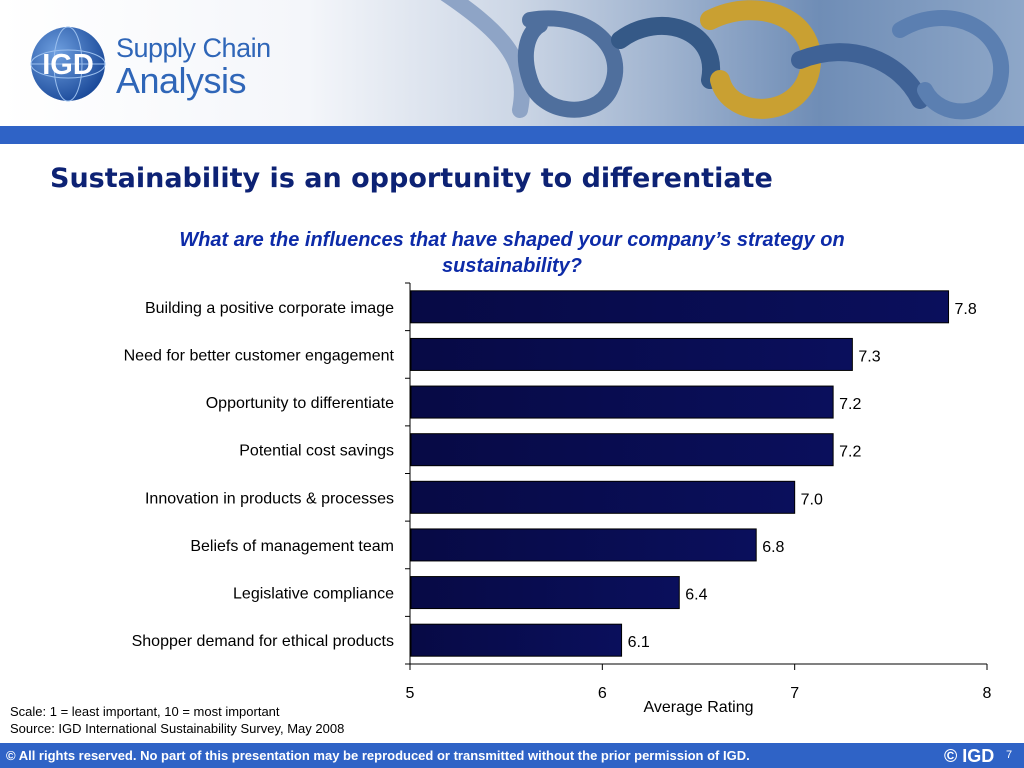  I want to click on chain-links-image, so click(725, 60).